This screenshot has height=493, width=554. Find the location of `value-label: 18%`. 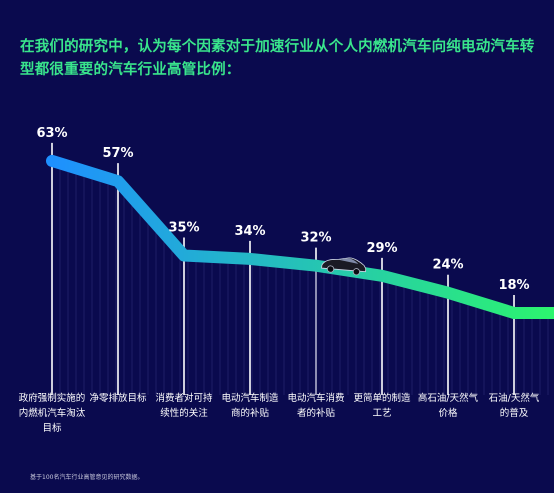

value-label: 18% is located at coordinates (513, 285).